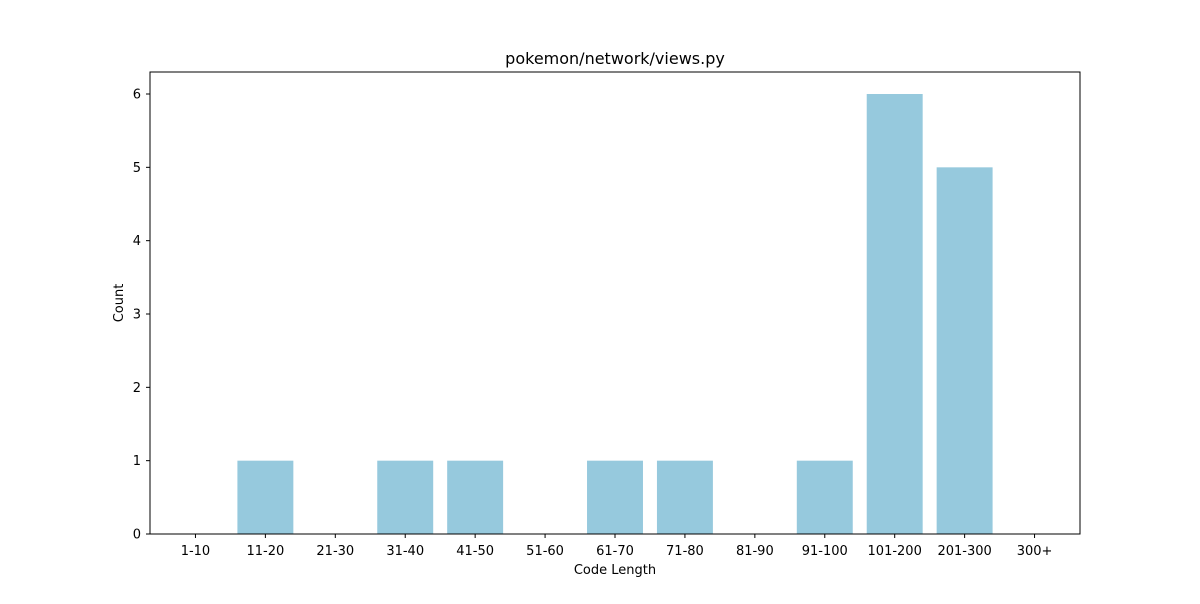 This screenshot has width=1200, height=604. What do you see at coordinates (137, 535) in the screenshot?
I see `y-tick-label: 0` at bounding box center [137, 535].